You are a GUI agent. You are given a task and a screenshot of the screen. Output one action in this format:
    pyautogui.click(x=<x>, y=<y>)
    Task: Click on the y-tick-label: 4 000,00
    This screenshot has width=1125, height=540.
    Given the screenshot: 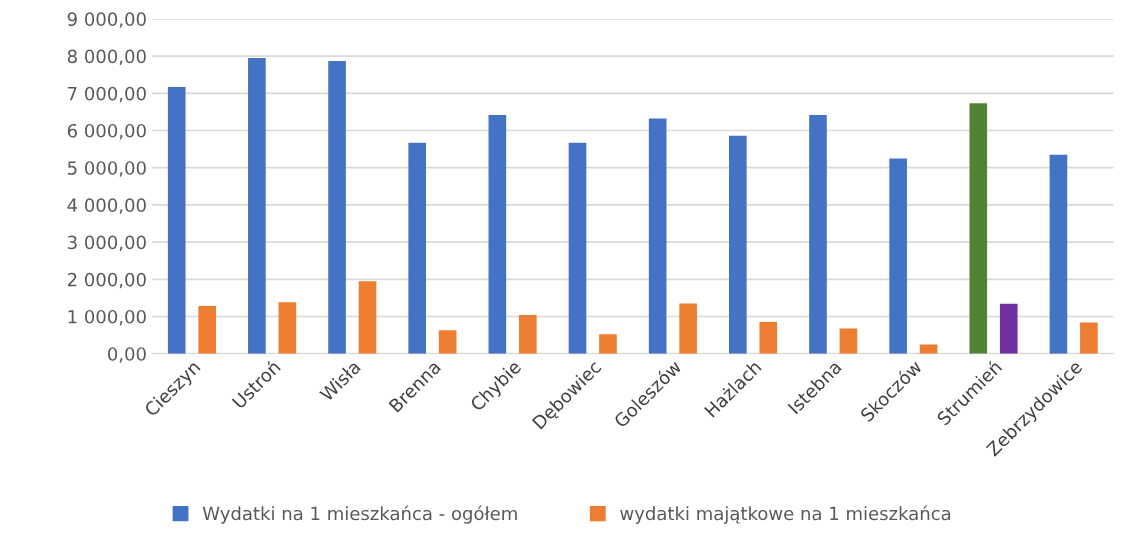 What is the action you would take?
    pyautogui.click(x=106, y=206)
    